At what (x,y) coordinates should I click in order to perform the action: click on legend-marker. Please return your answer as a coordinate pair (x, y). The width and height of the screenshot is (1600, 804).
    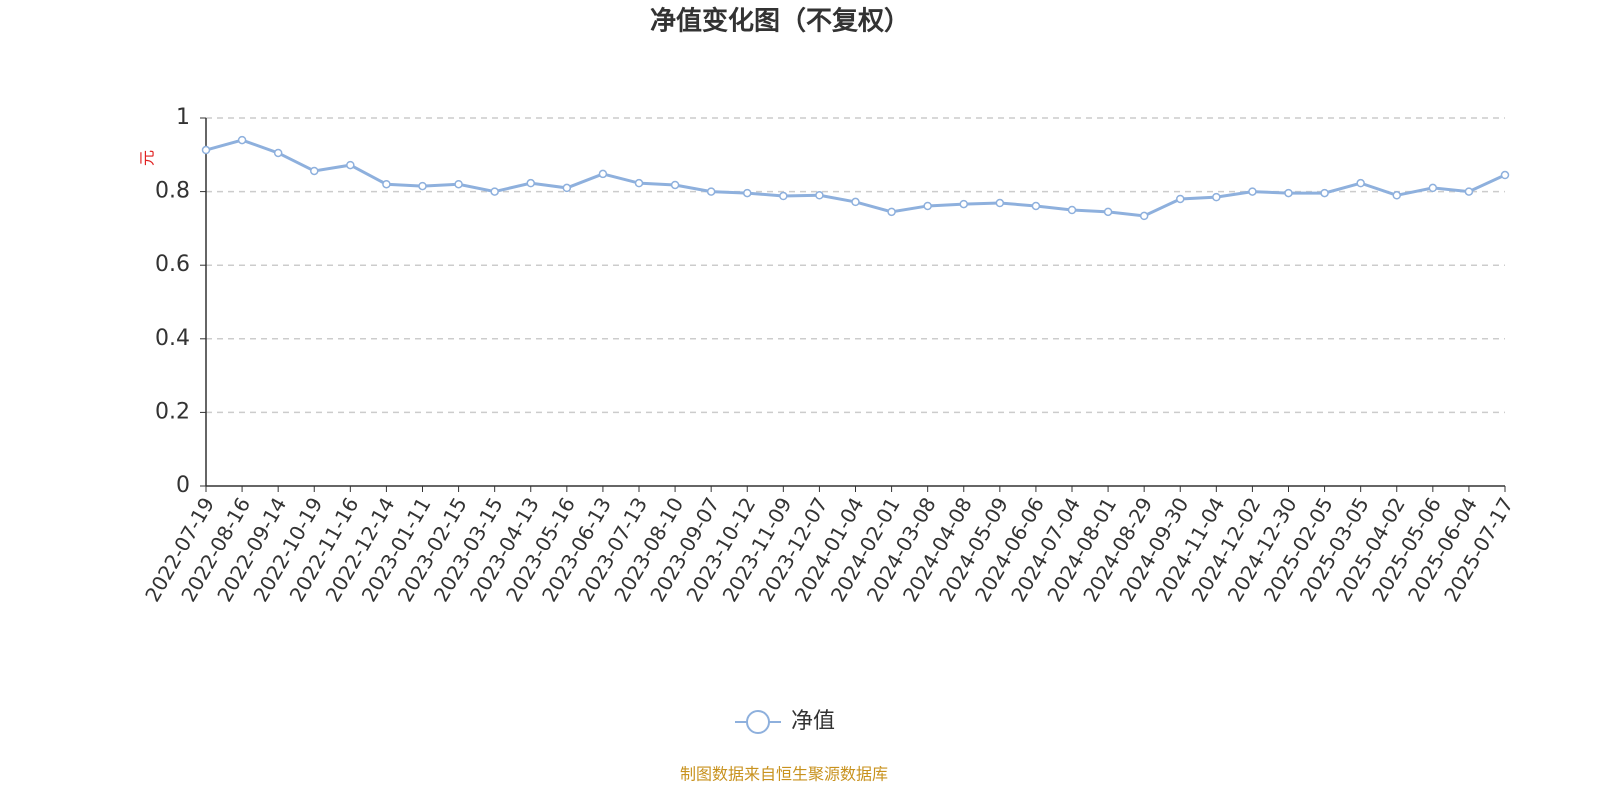
    Looking at the image, I should click on (758, 722).